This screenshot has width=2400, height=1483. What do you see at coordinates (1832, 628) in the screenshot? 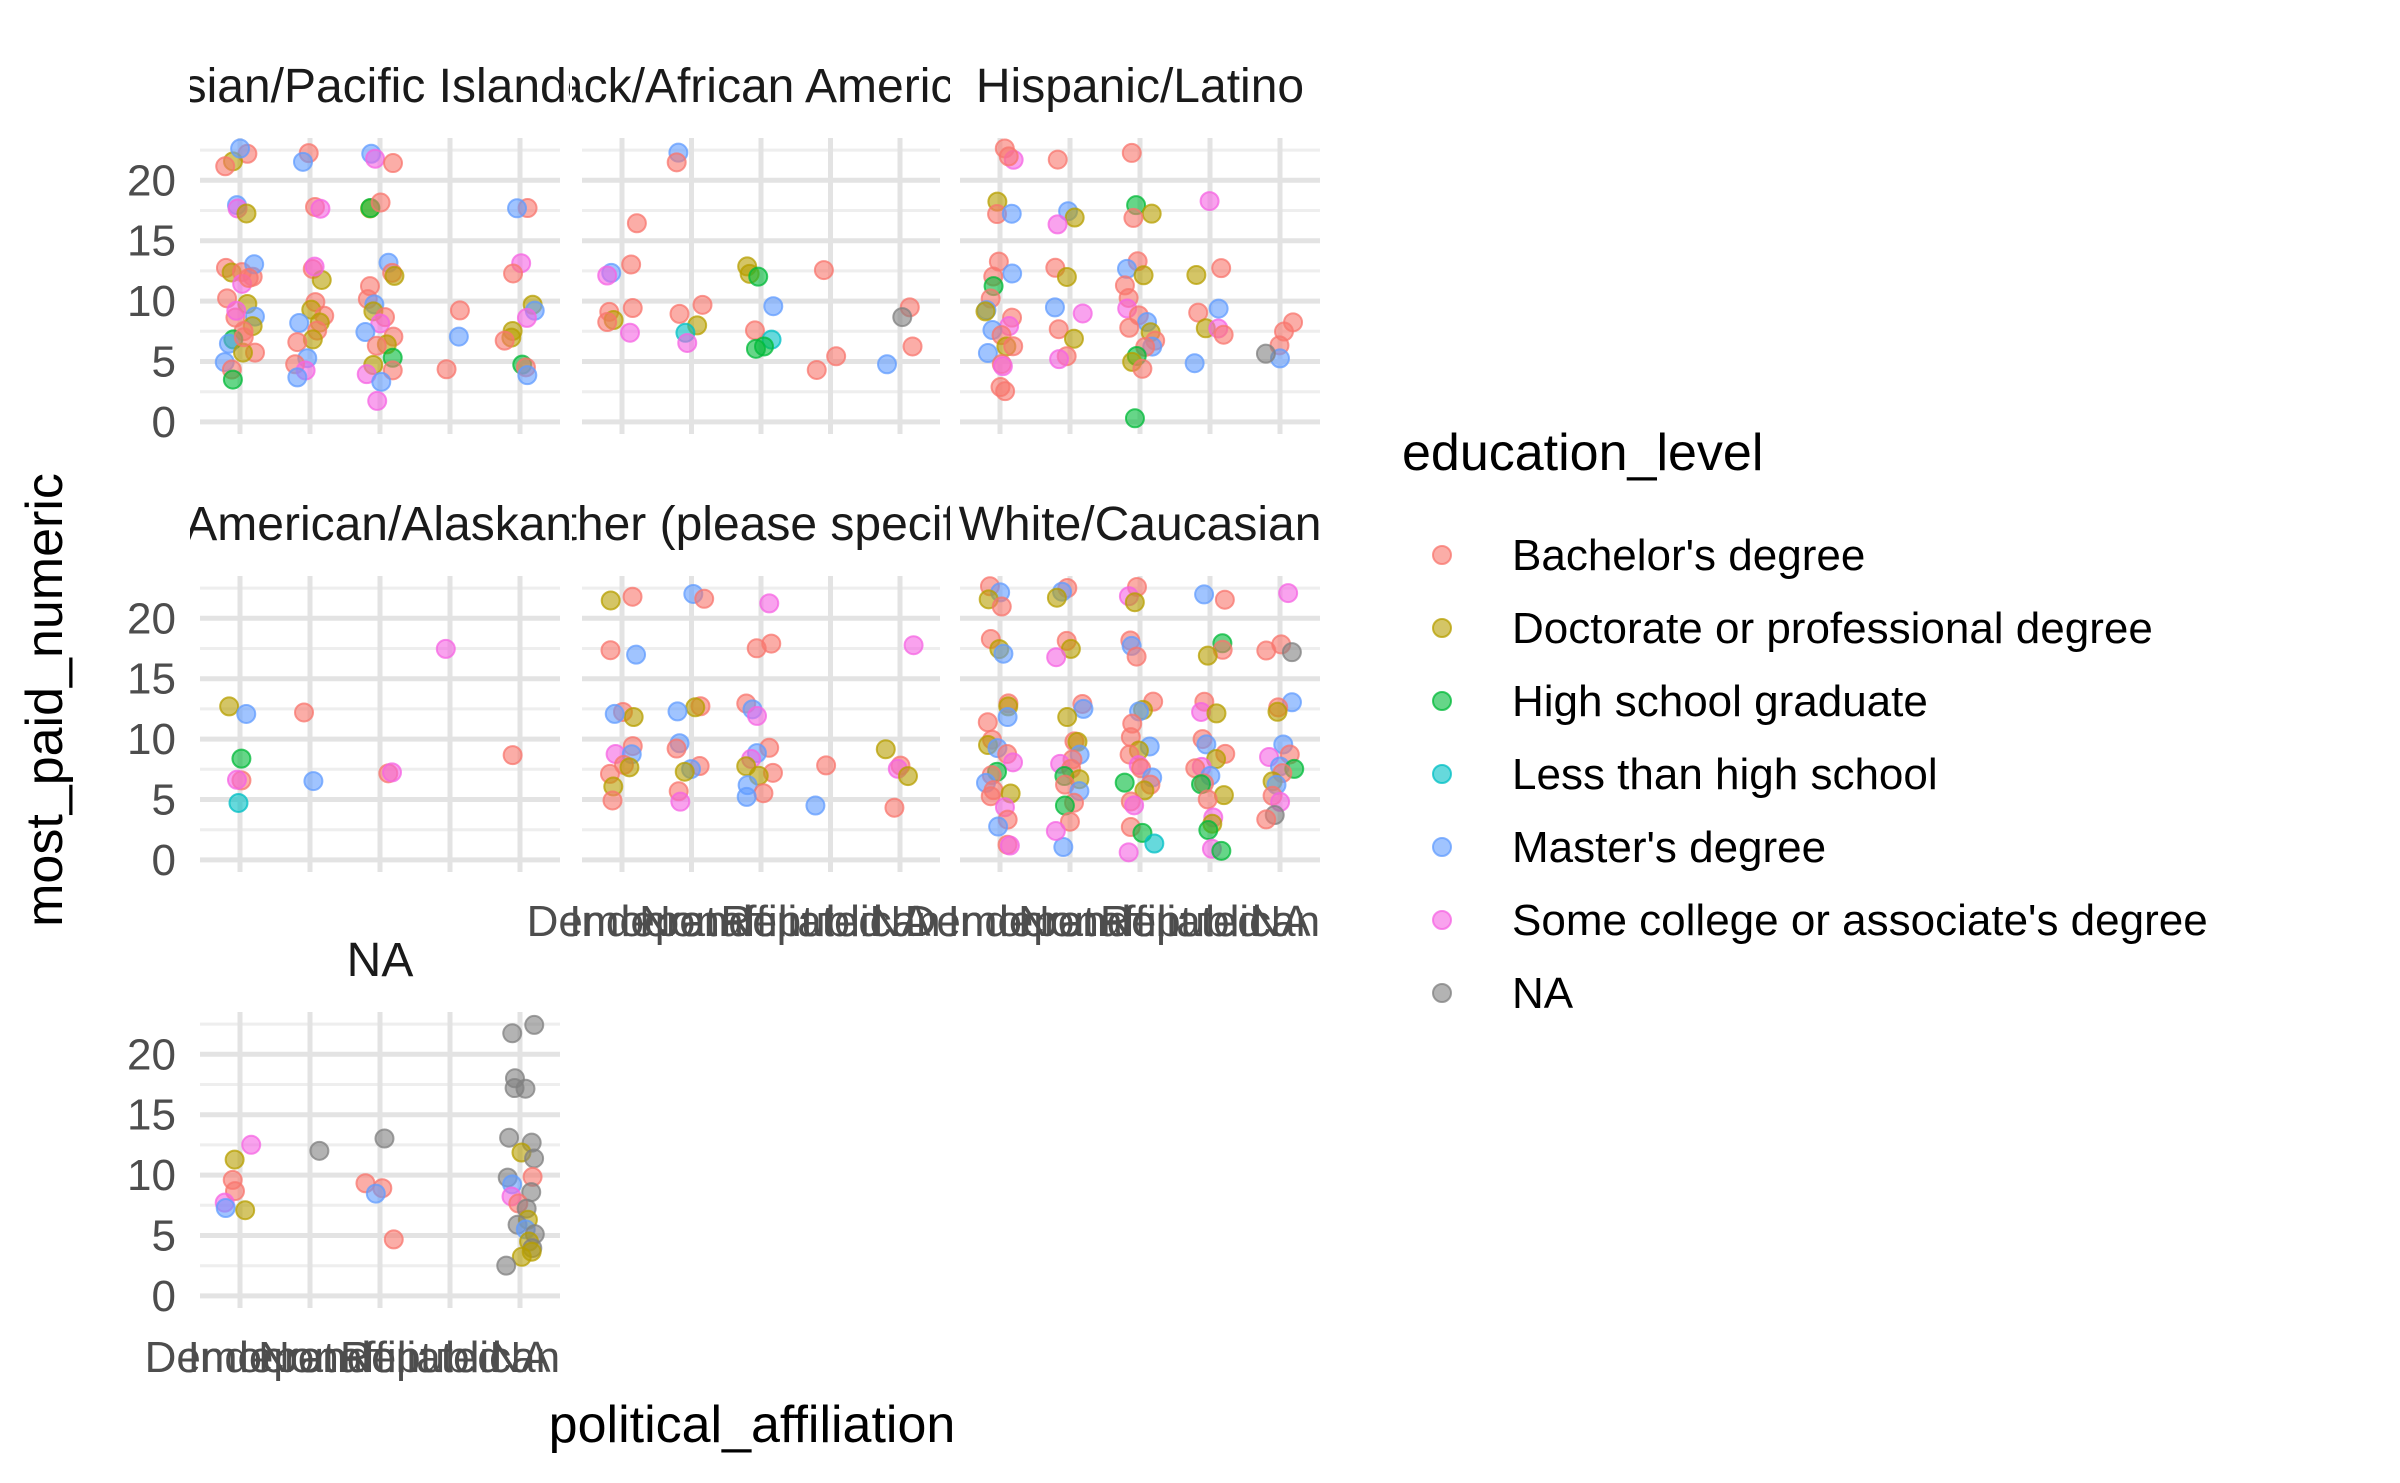
I see `legend-label: Doctorate or professional degree` at bounding box center [1832, 628].